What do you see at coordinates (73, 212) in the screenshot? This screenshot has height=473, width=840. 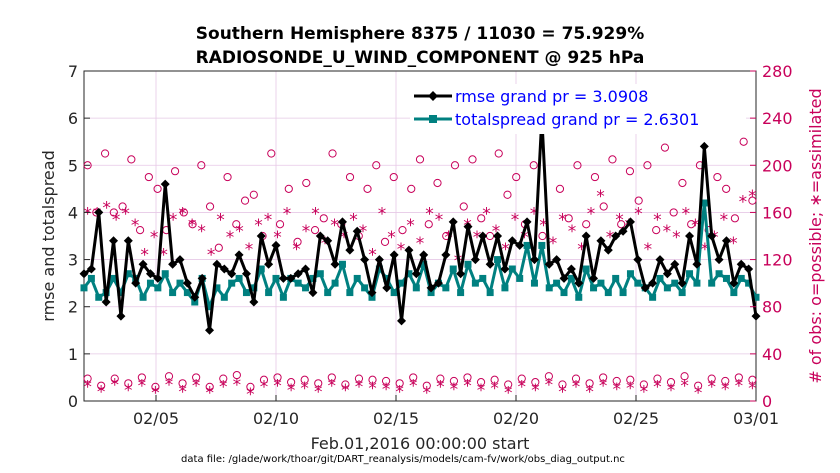 I see `y-tick-label: 4` at bounding box center [73, 212].